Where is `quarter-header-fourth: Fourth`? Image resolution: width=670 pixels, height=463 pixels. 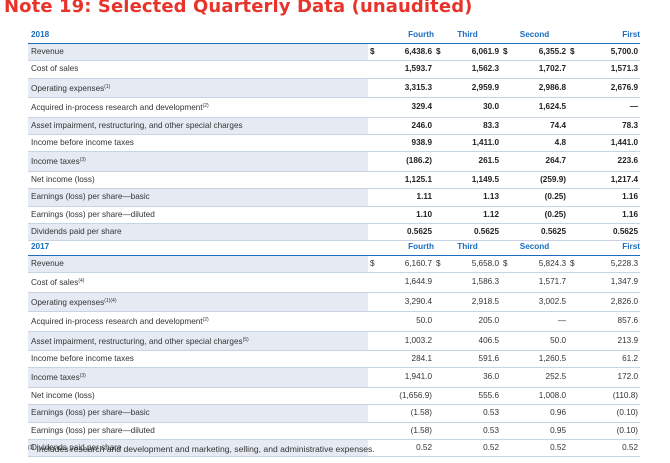 quarter-header-fourth: Fourth is located at coordinates (401, 35).